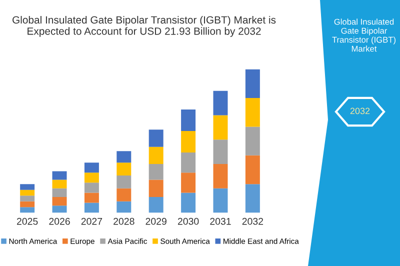  What do you see at coordinates (364, 35) in the screenshot?
I see `text: Global Insulated Gate Bipolar Transistor (IGBT) Market` at bounding box center [364, 35].